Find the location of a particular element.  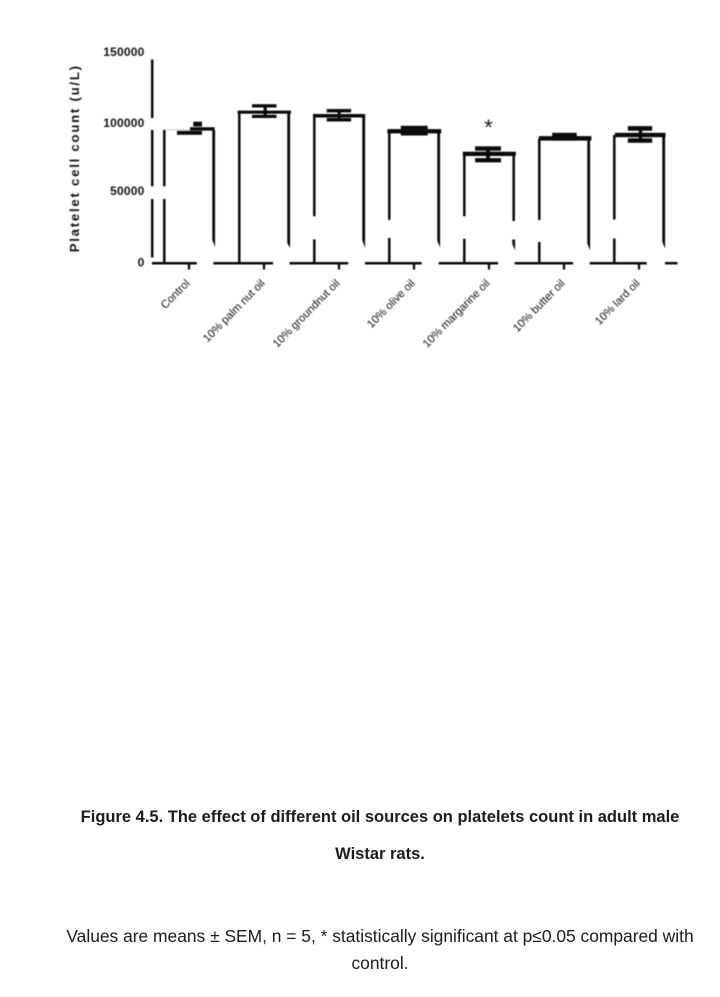

svg-text: 100000 is located at coordinates (123, 123).